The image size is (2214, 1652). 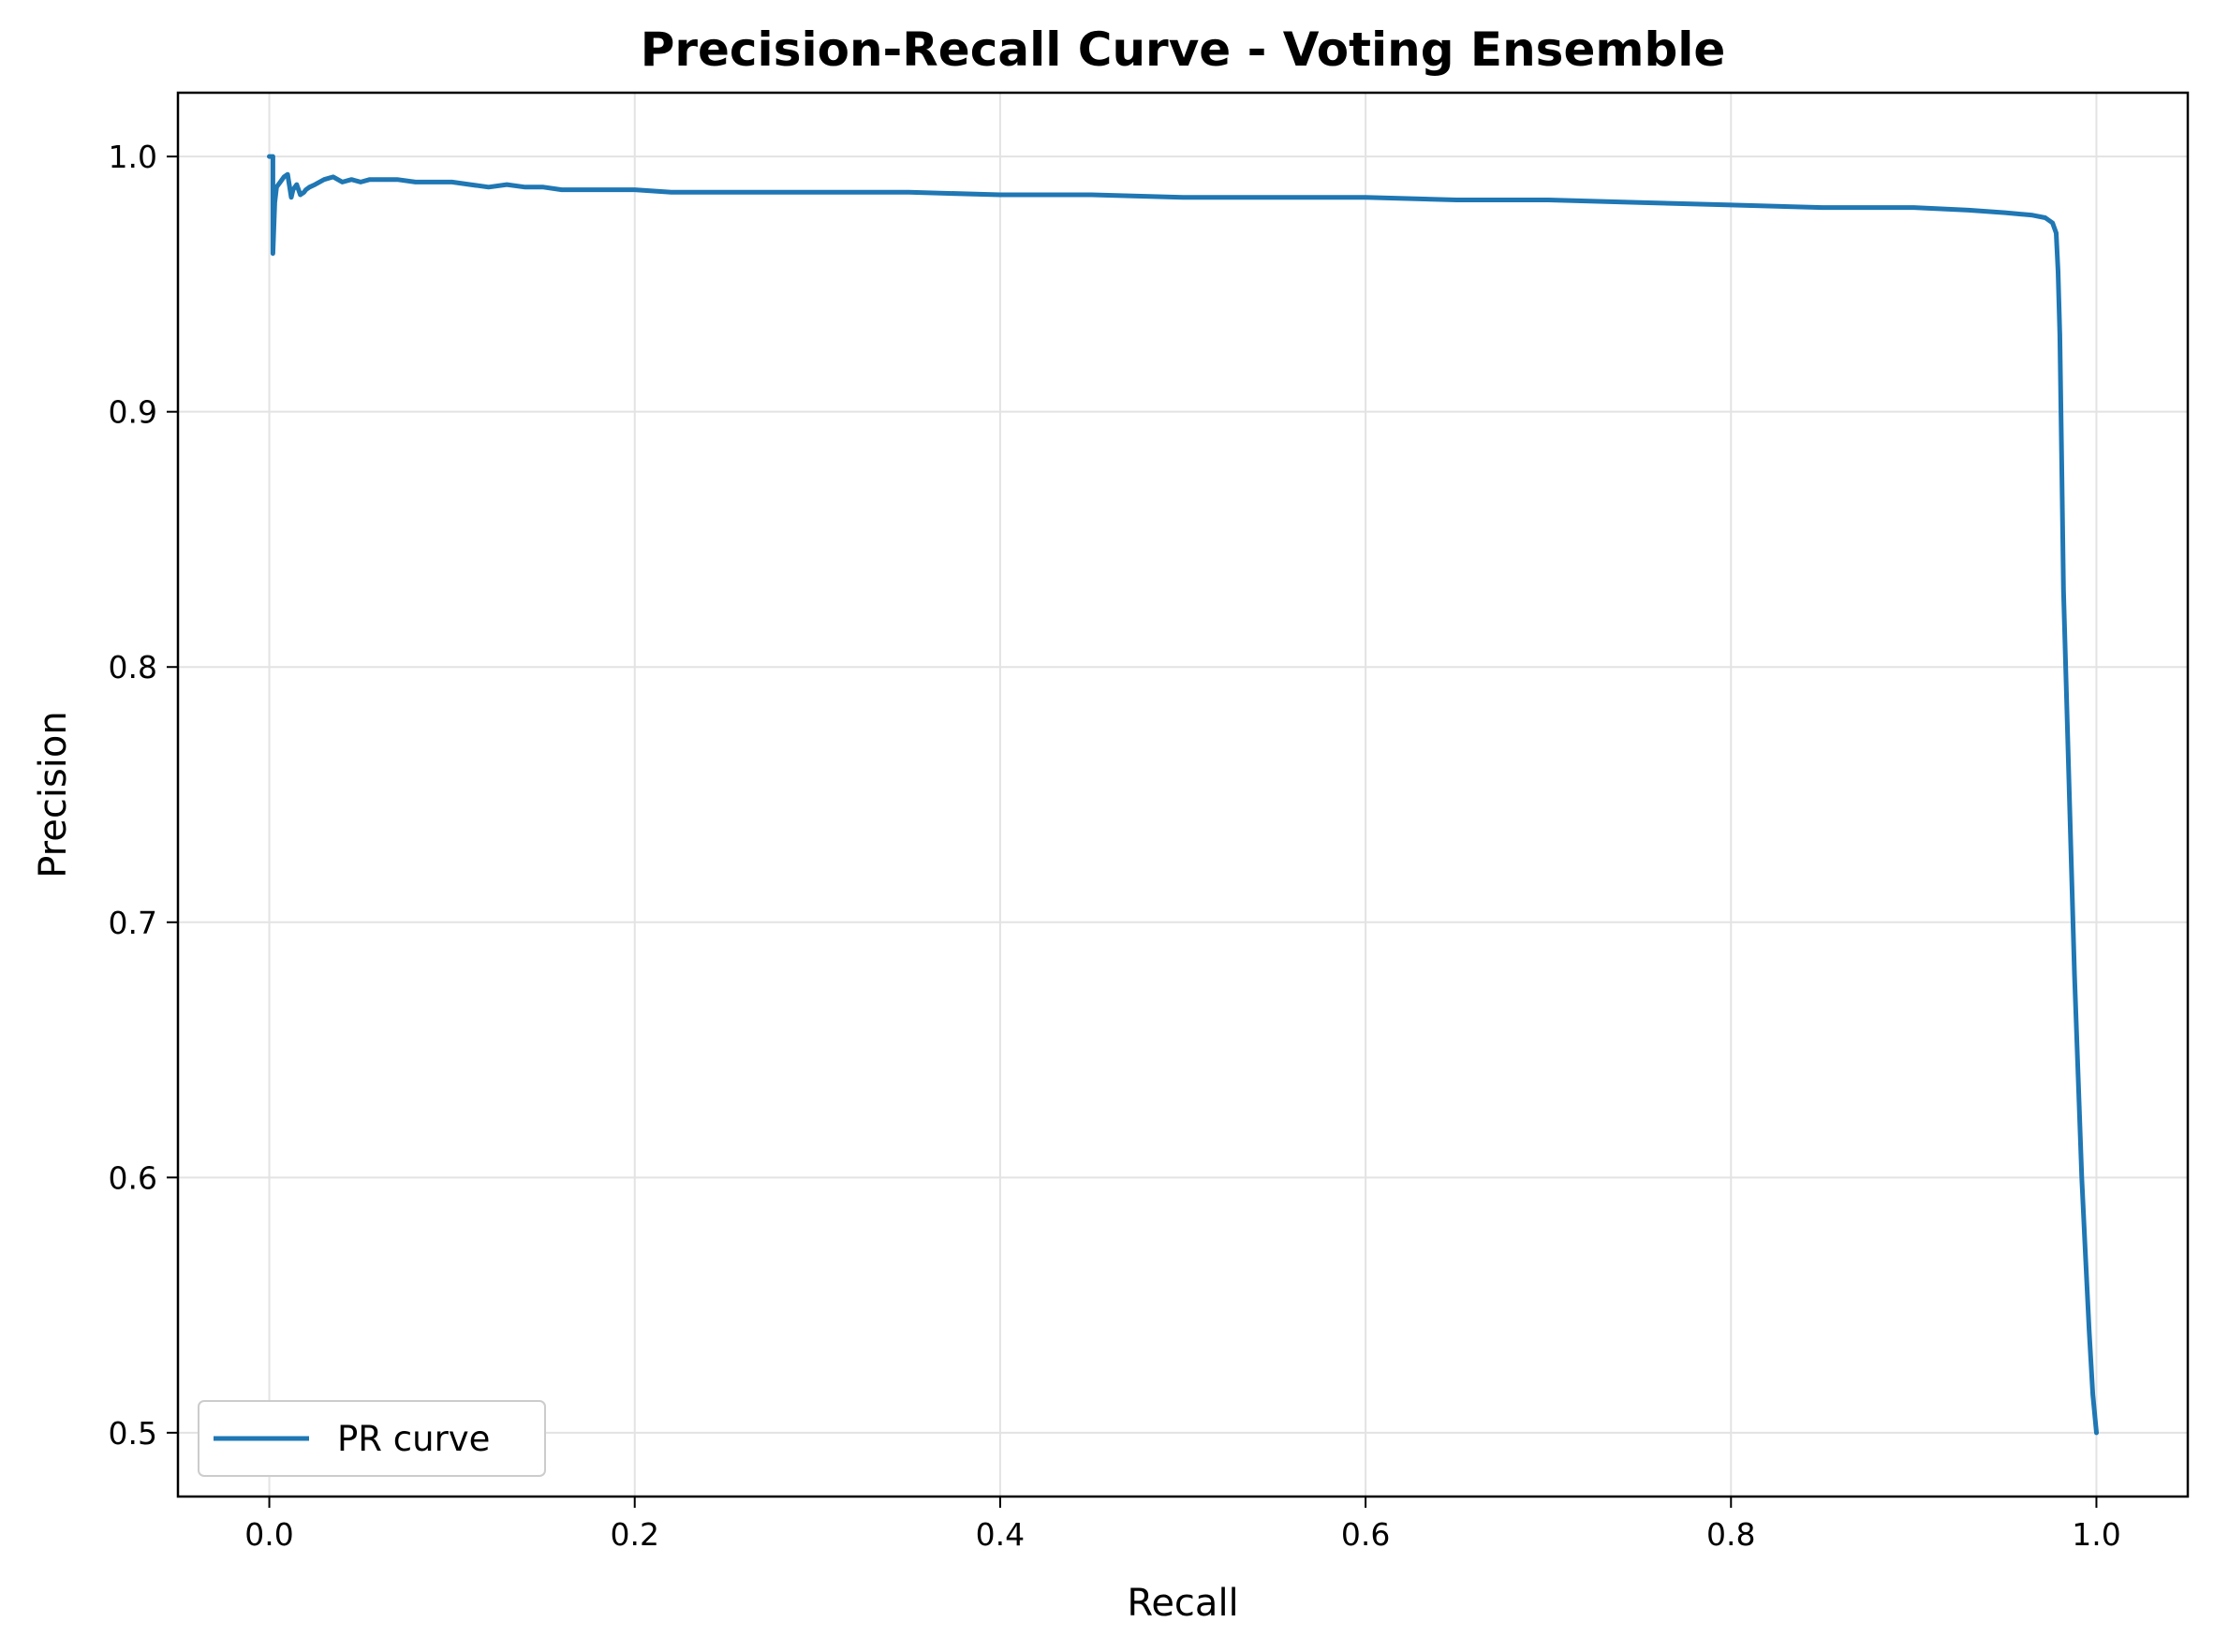 I want to click on x-tick-label: 0.6, so click(x=1365, y=1535).